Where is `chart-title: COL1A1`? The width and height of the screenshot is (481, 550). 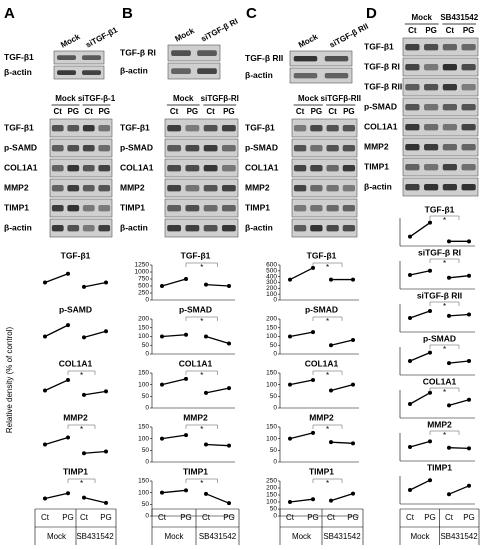 chart-title: COL1A1 is located at coordinates (322, 363).